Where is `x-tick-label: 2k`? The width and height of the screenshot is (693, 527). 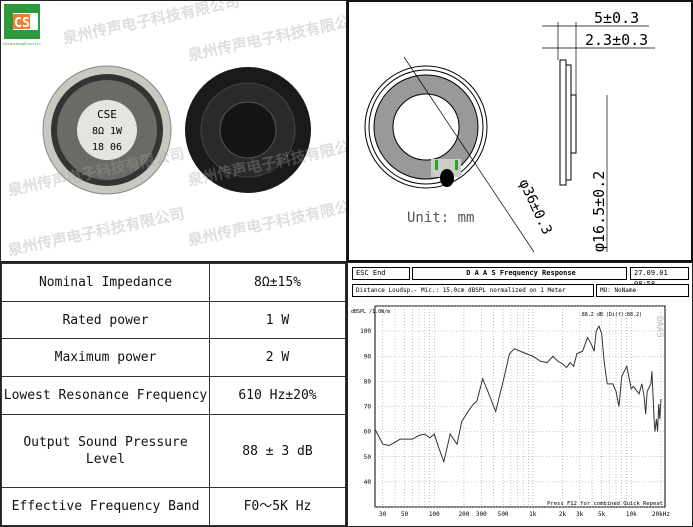
x-tick-label: 2k is located at coordinates (563, 514).